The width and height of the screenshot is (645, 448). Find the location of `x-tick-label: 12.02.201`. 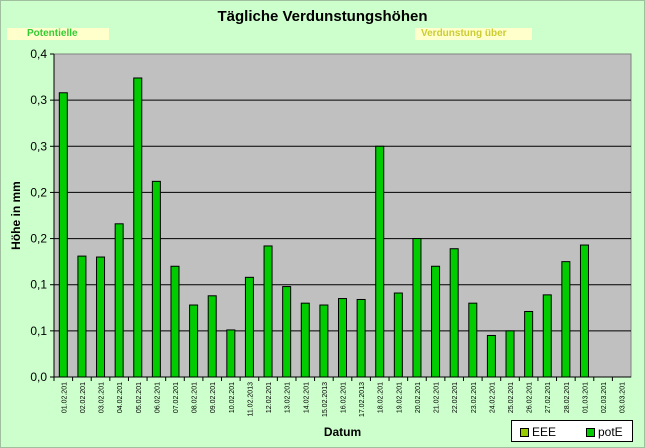

x-tick-label: 12.02.201 is located at coordinates (269, 397).